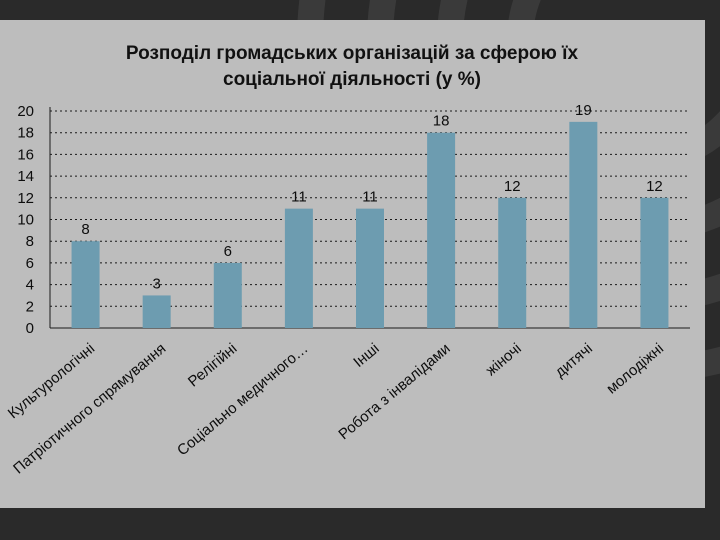 The image size is (720, 540). Describe the element at coordinates (30, 263) in the screenshot. I see `y-tick-label: 6` at that location.